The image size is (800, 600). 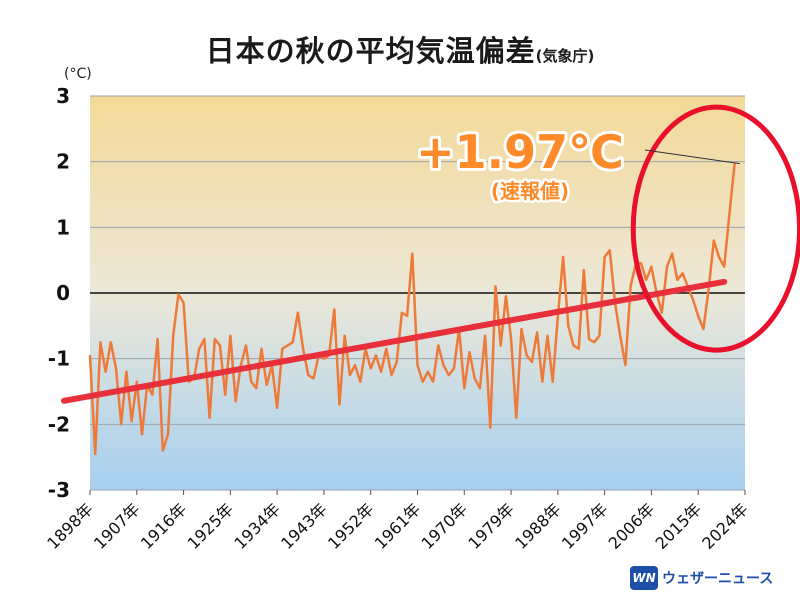 I want to click on y-tick-label: 0, so click(x=63, y=293).